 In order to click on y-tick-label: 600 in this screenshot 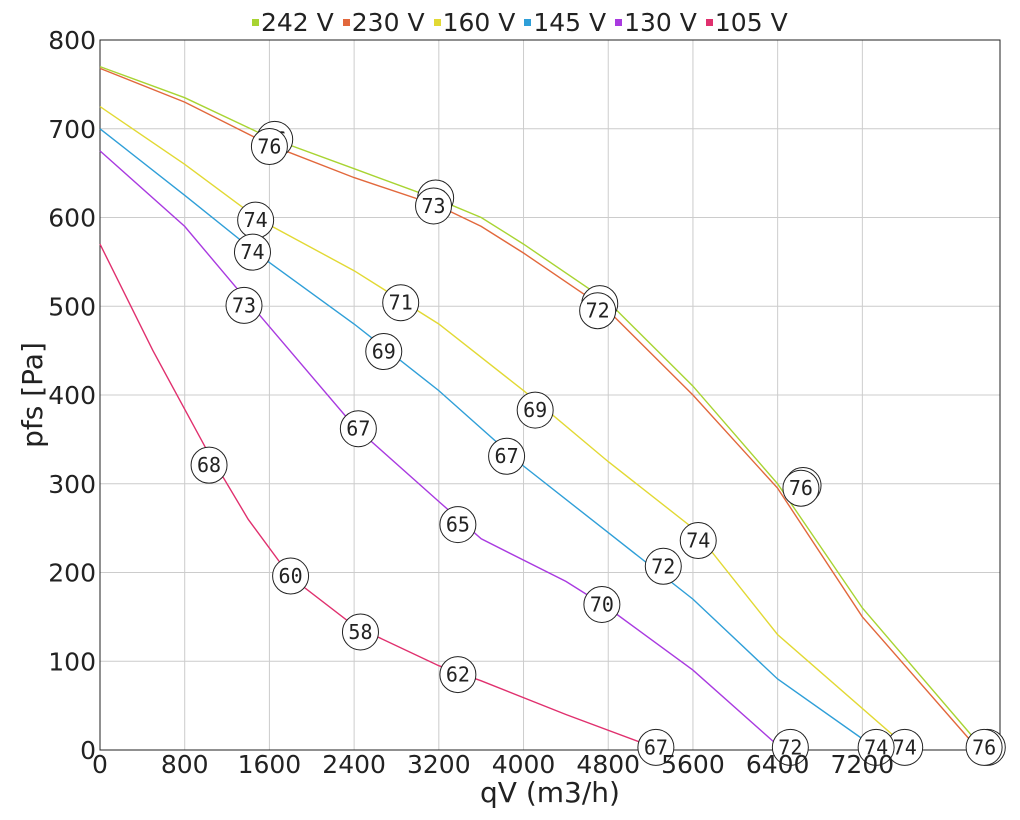, I will do `click(72, 218)`.